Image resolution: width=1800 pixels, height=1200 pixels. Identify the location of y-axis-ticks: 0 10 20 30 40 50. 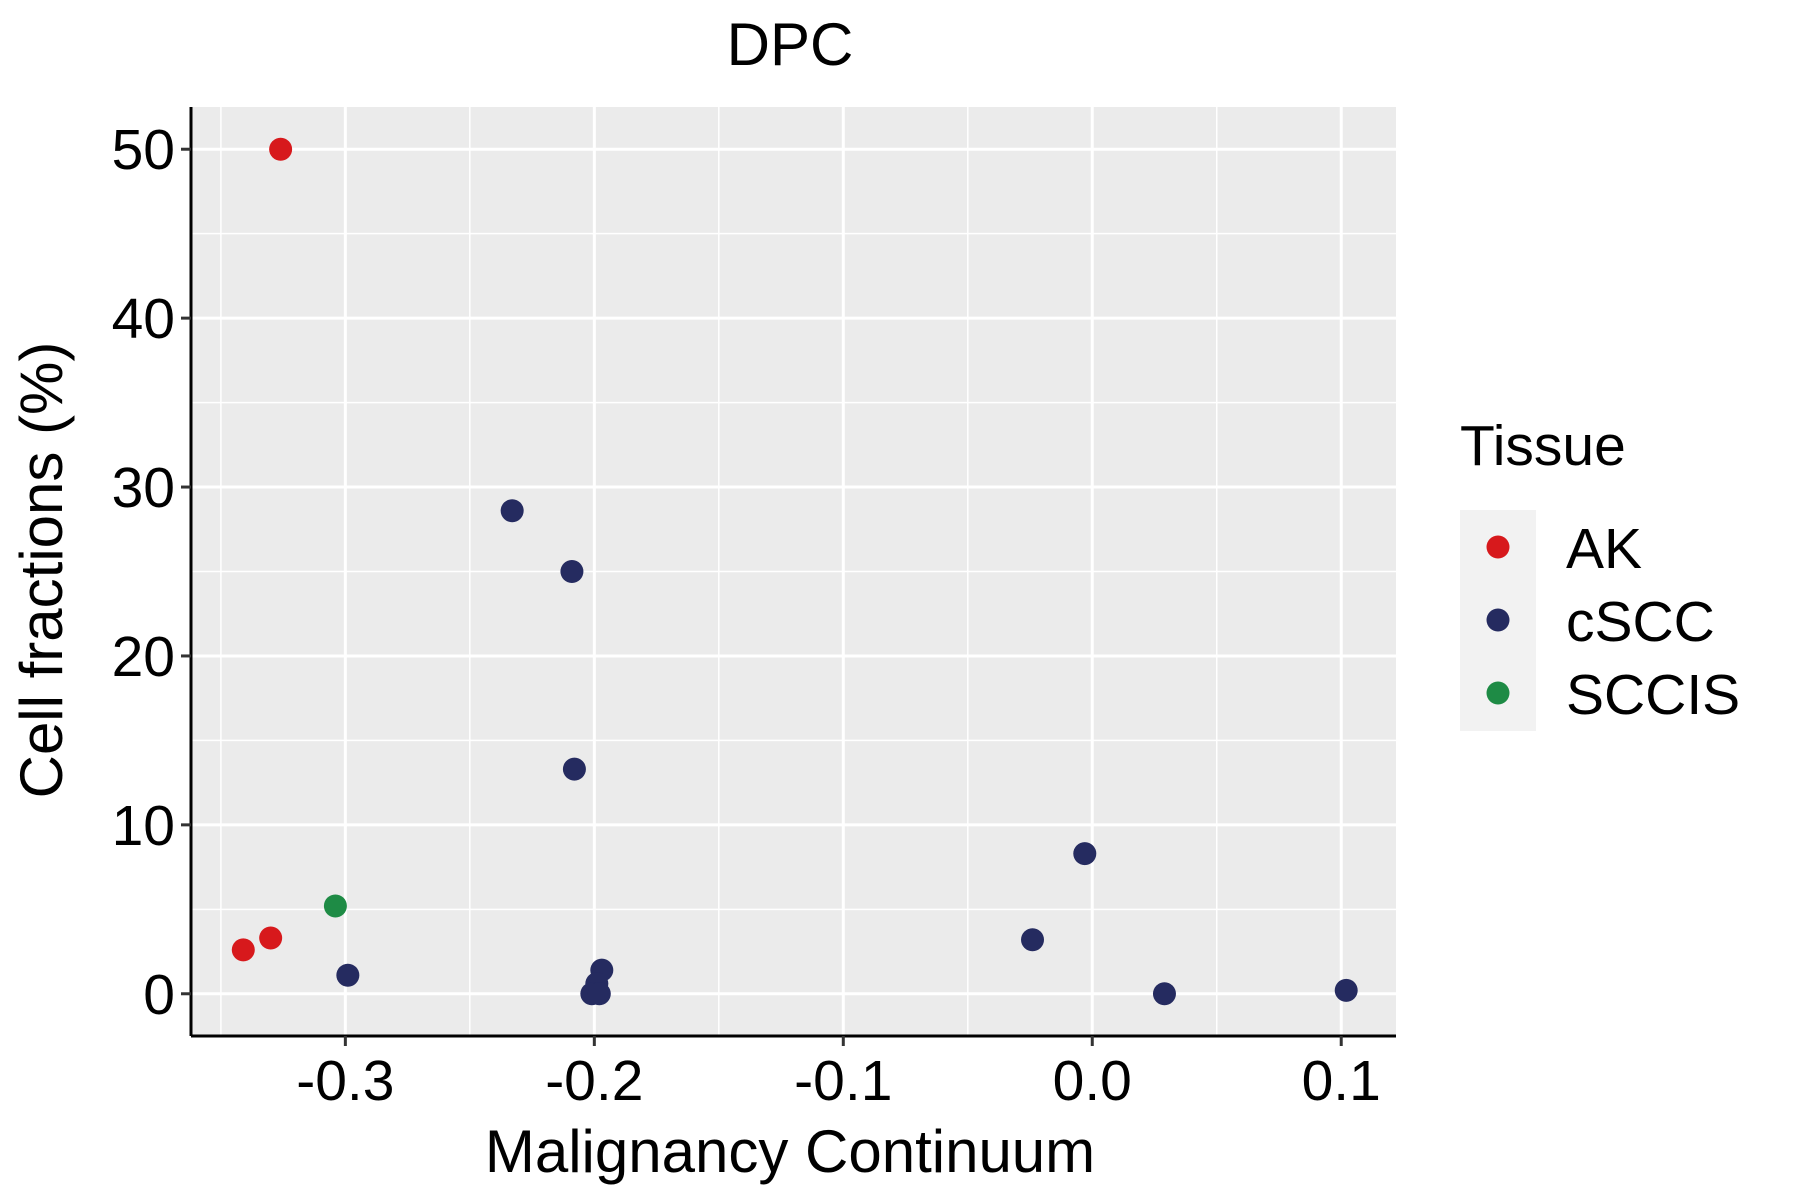
(151, 572).